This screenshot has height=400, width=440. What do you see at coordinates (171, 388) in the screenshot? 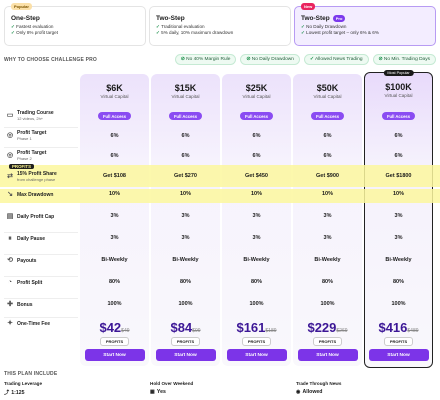
I see `include-item-weekend: Hold Over Weekend ▦ Yes` at bounding box center [171, 388].